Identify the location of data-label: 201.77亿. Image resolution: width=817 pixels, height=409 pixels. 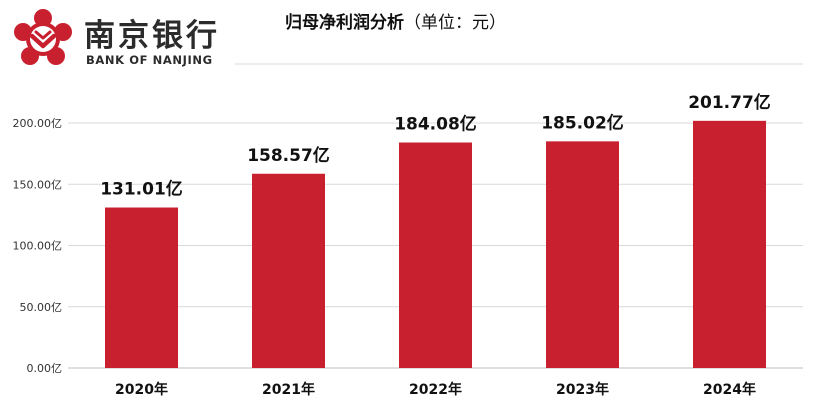
(729, 102).